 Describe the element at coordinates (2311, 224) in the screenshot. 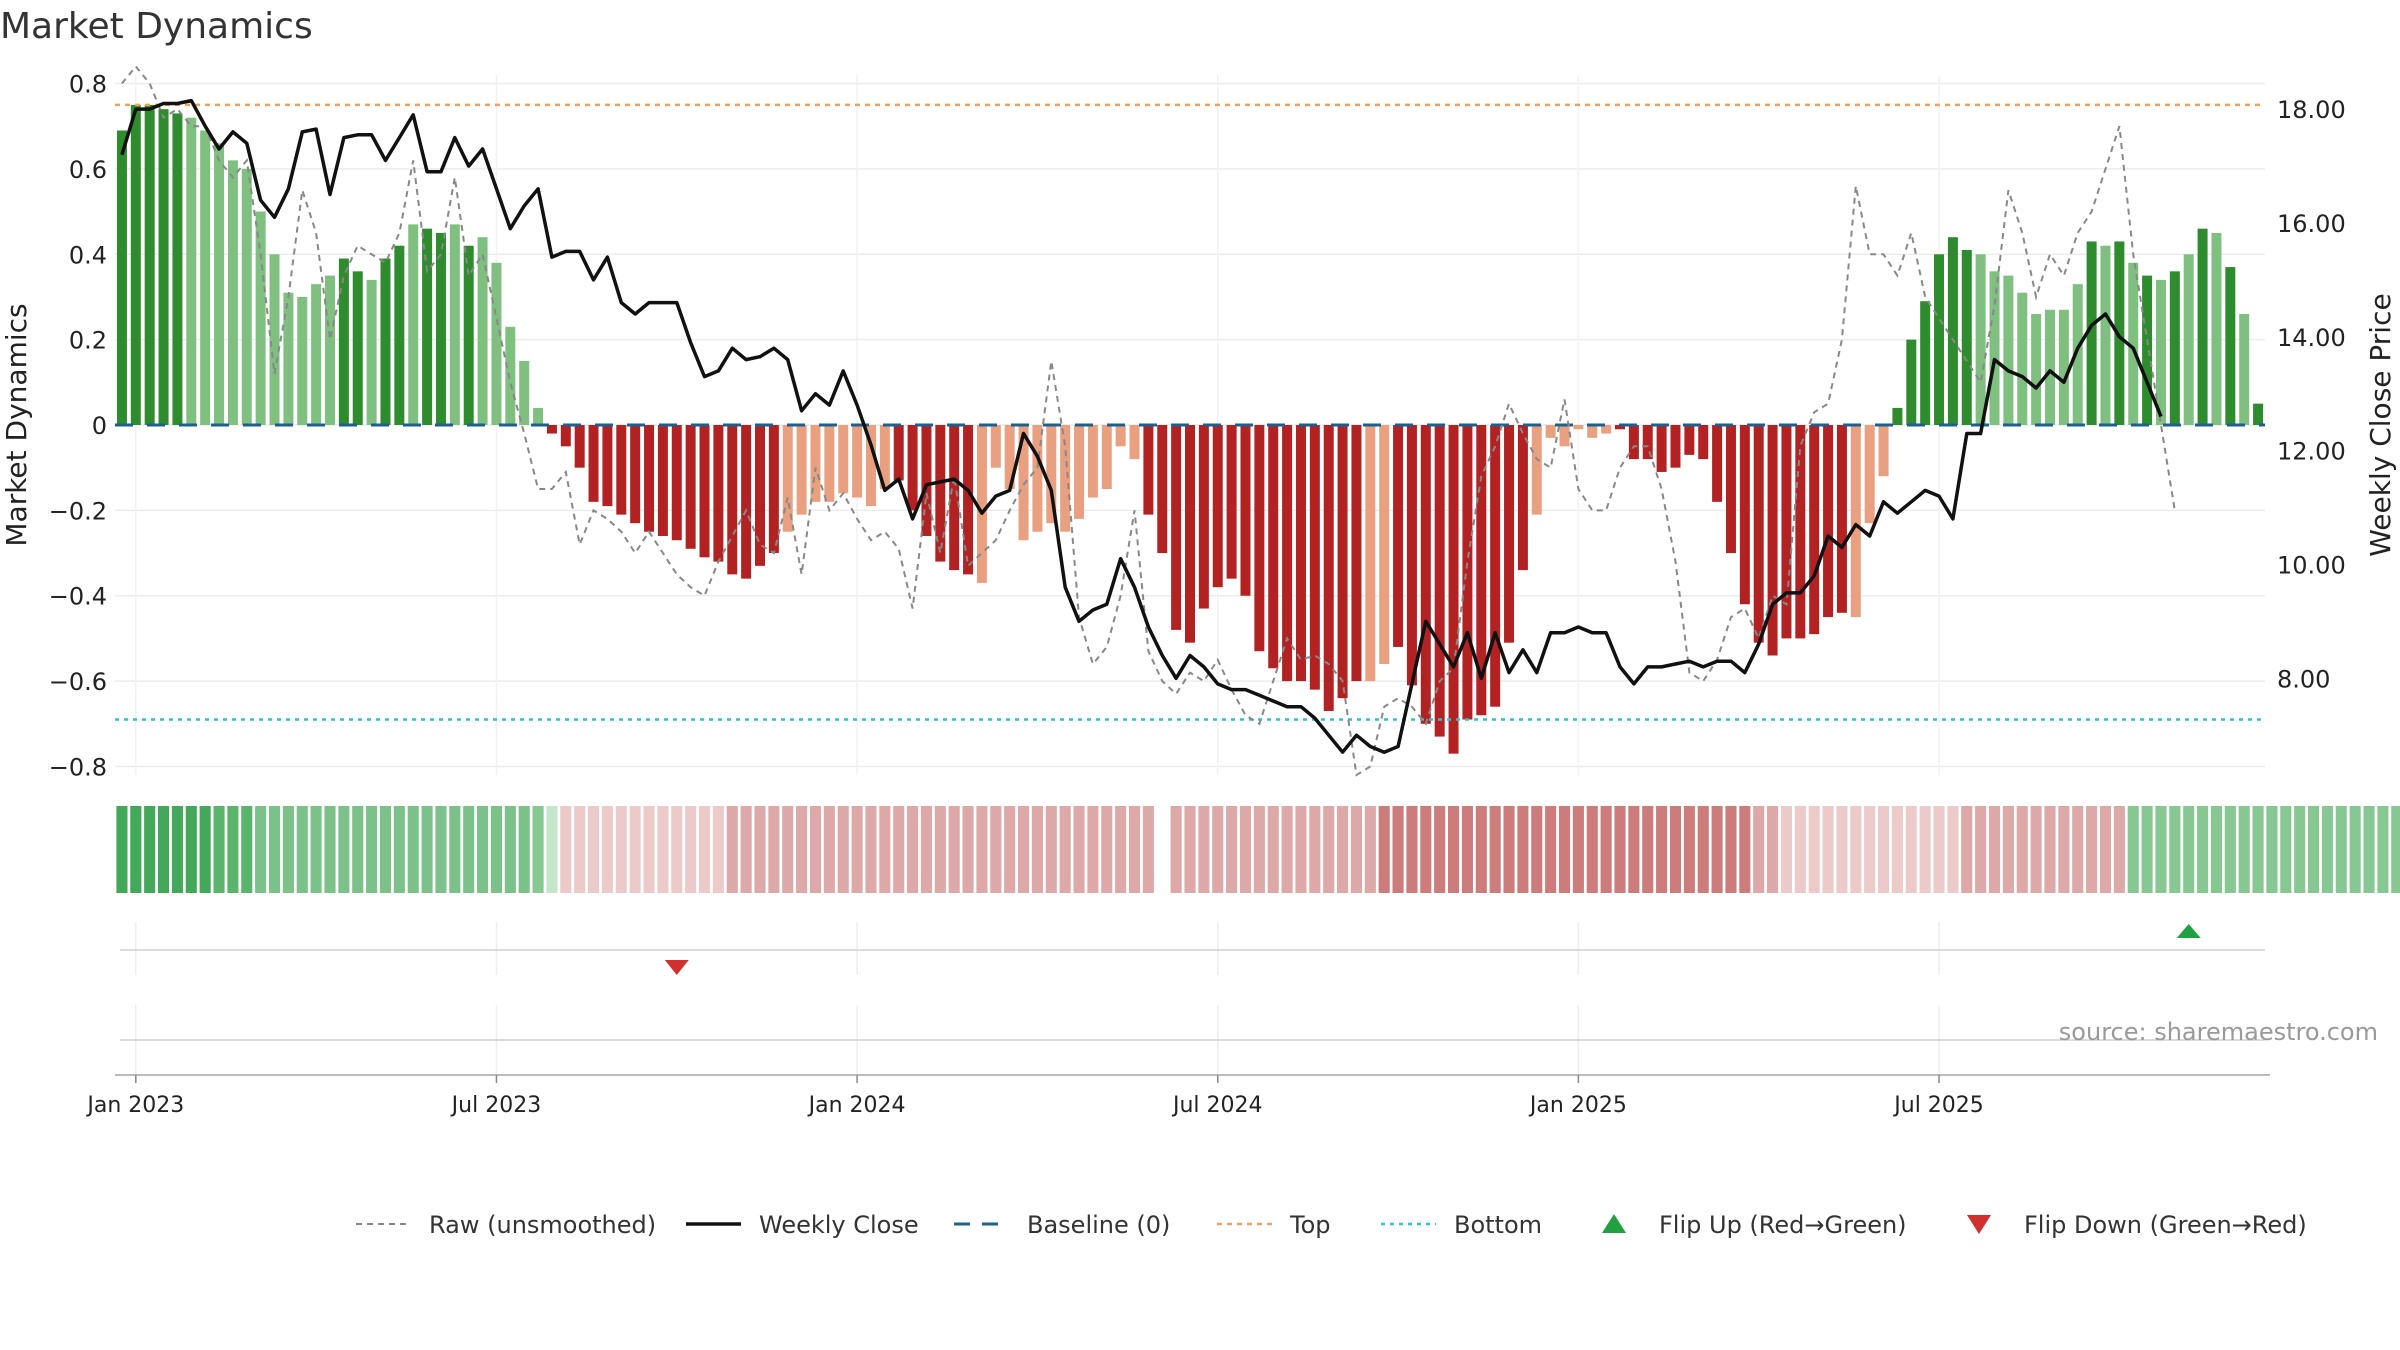

I see `y-right-tick-label: 16.00` at that location.